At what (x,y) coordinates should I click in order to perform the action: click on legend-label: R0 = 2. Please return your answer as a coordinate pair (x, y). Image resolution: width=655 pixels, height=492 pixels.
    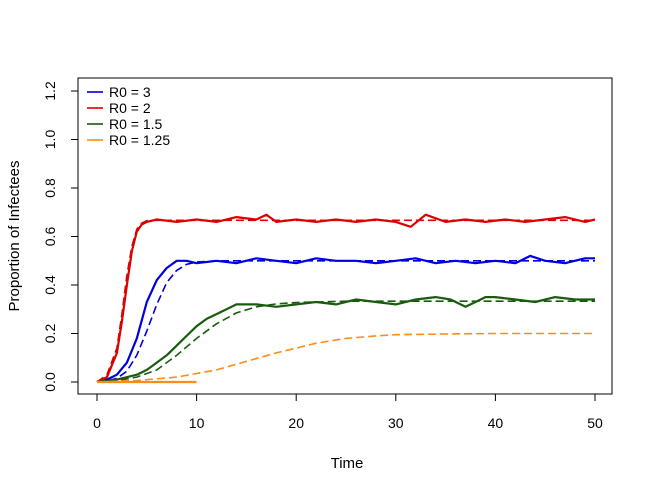
    Looking at the image, I should click on (130, 108).